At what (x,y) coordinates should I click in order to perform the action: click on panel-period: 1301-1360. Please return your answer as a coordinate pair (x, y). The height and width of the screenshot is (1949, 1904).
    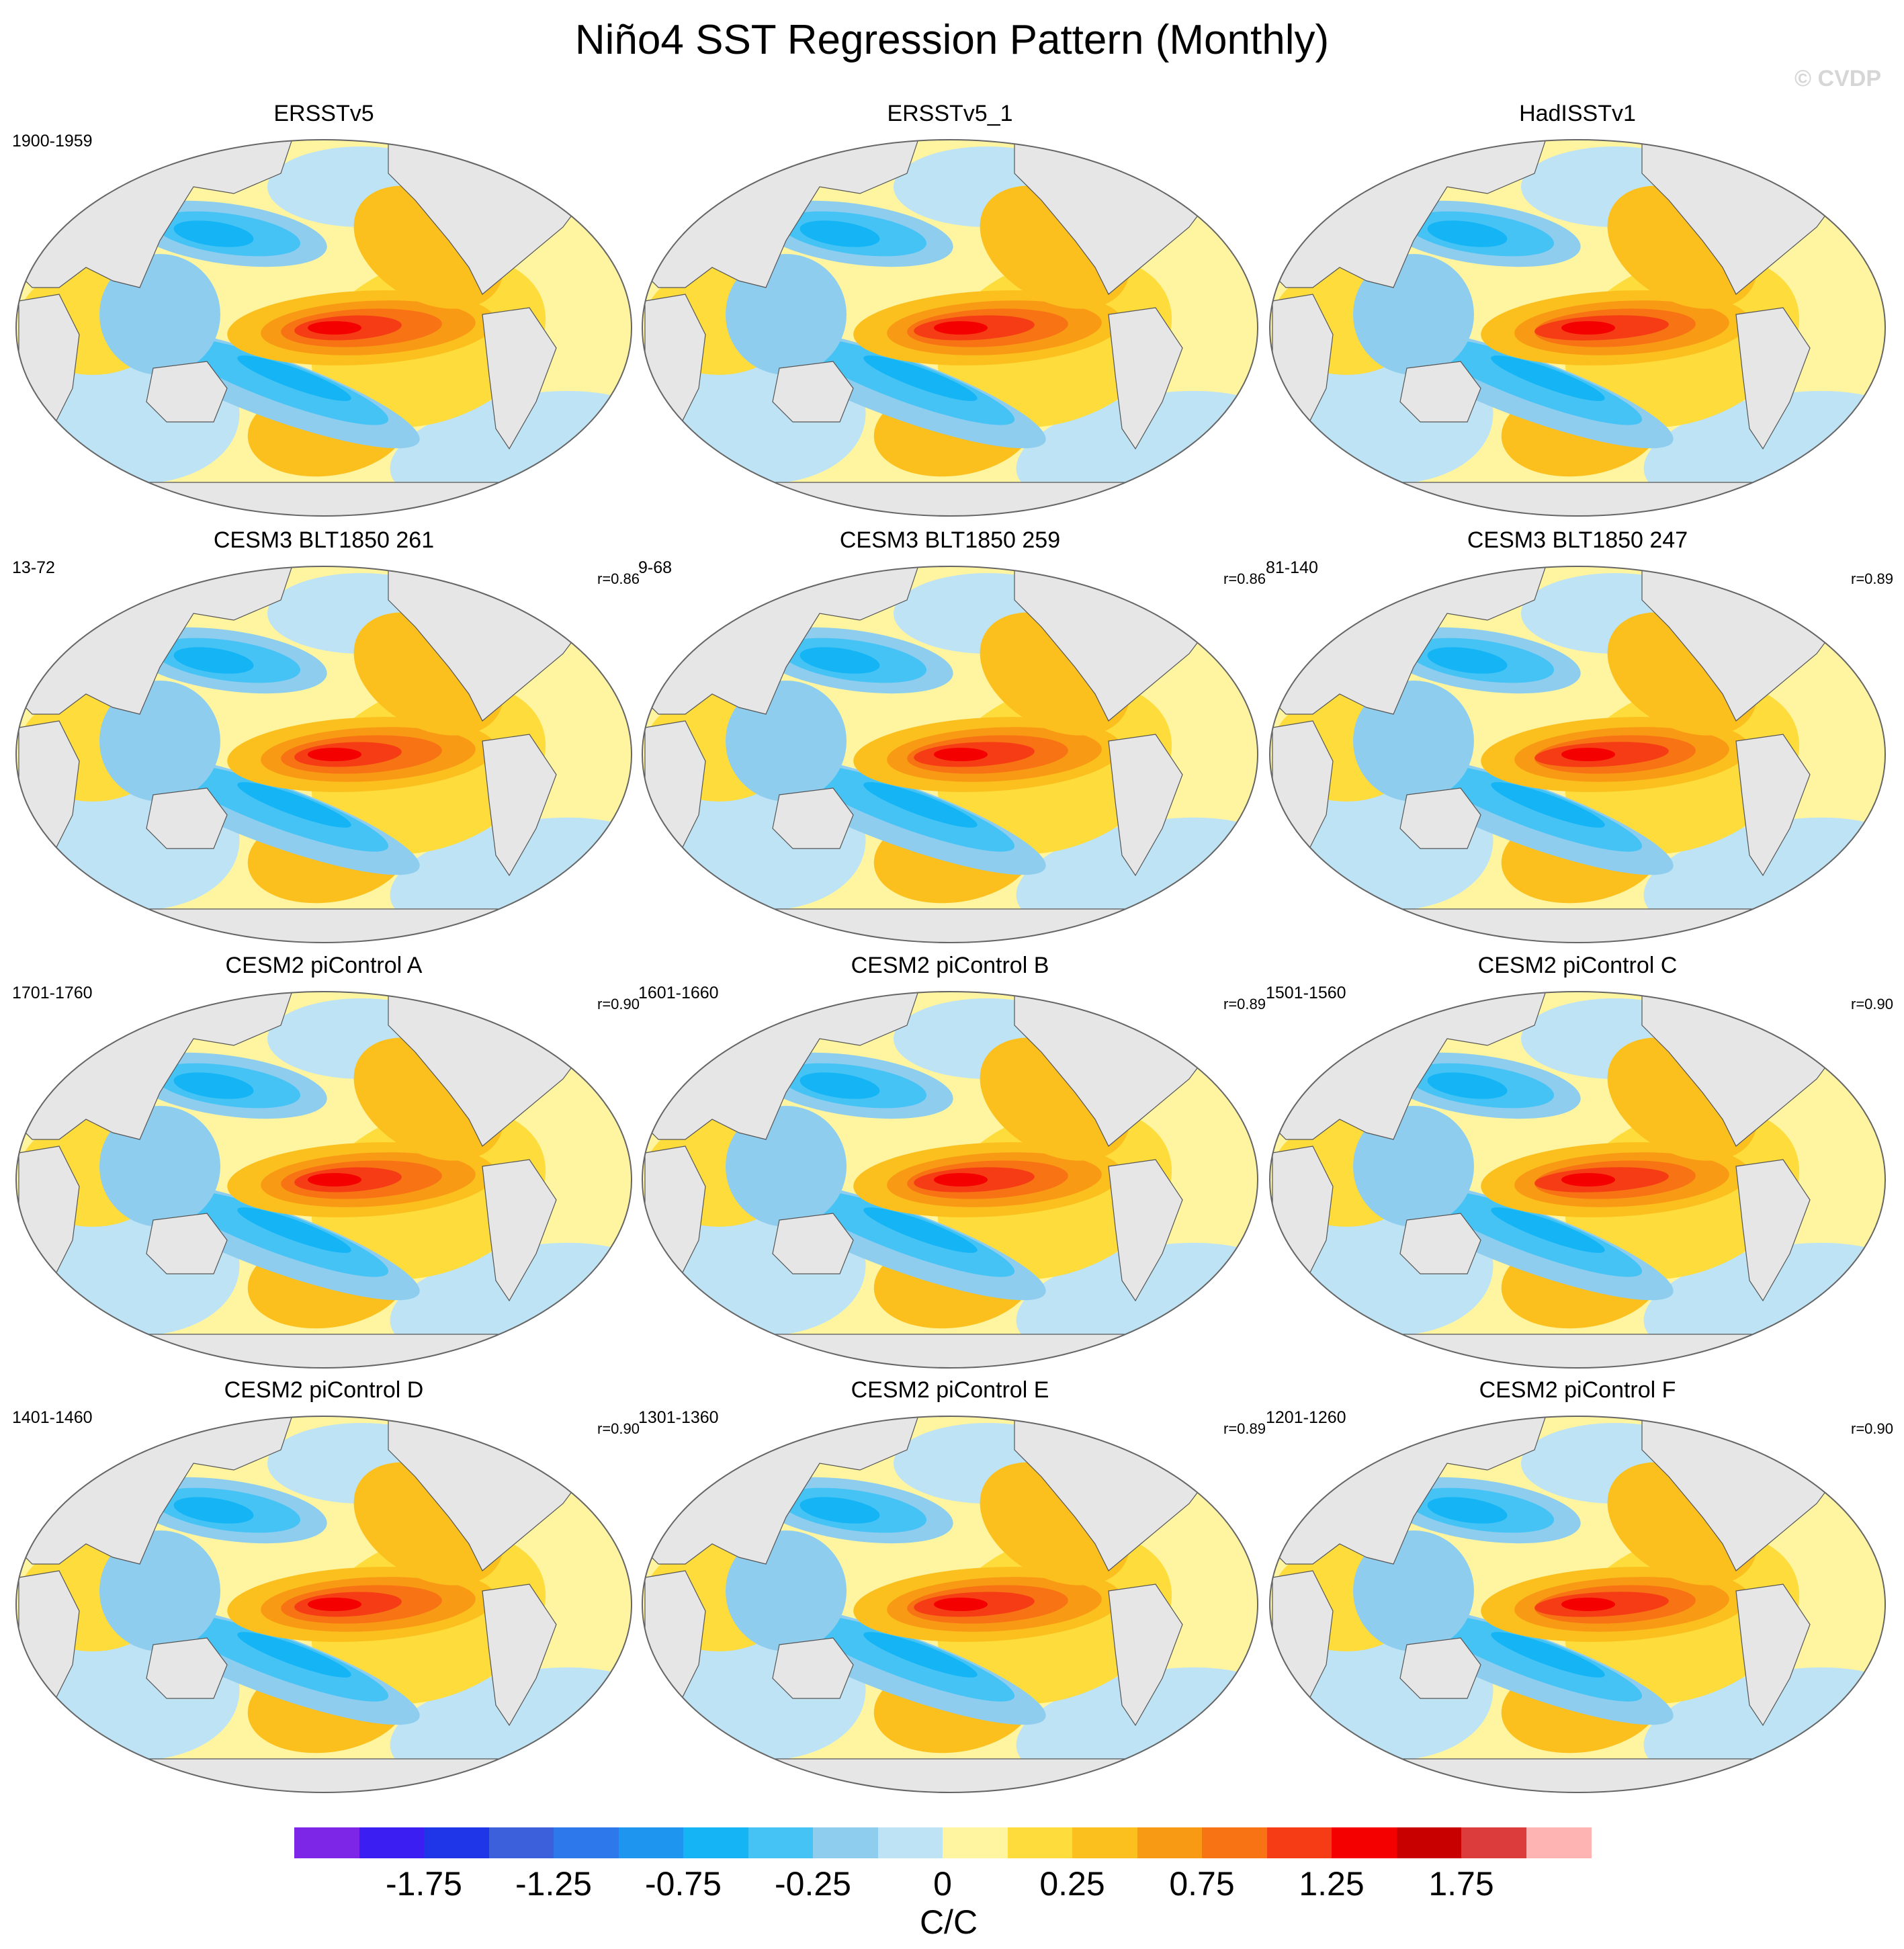
    Looking at the image, I should click on (678, 1417).